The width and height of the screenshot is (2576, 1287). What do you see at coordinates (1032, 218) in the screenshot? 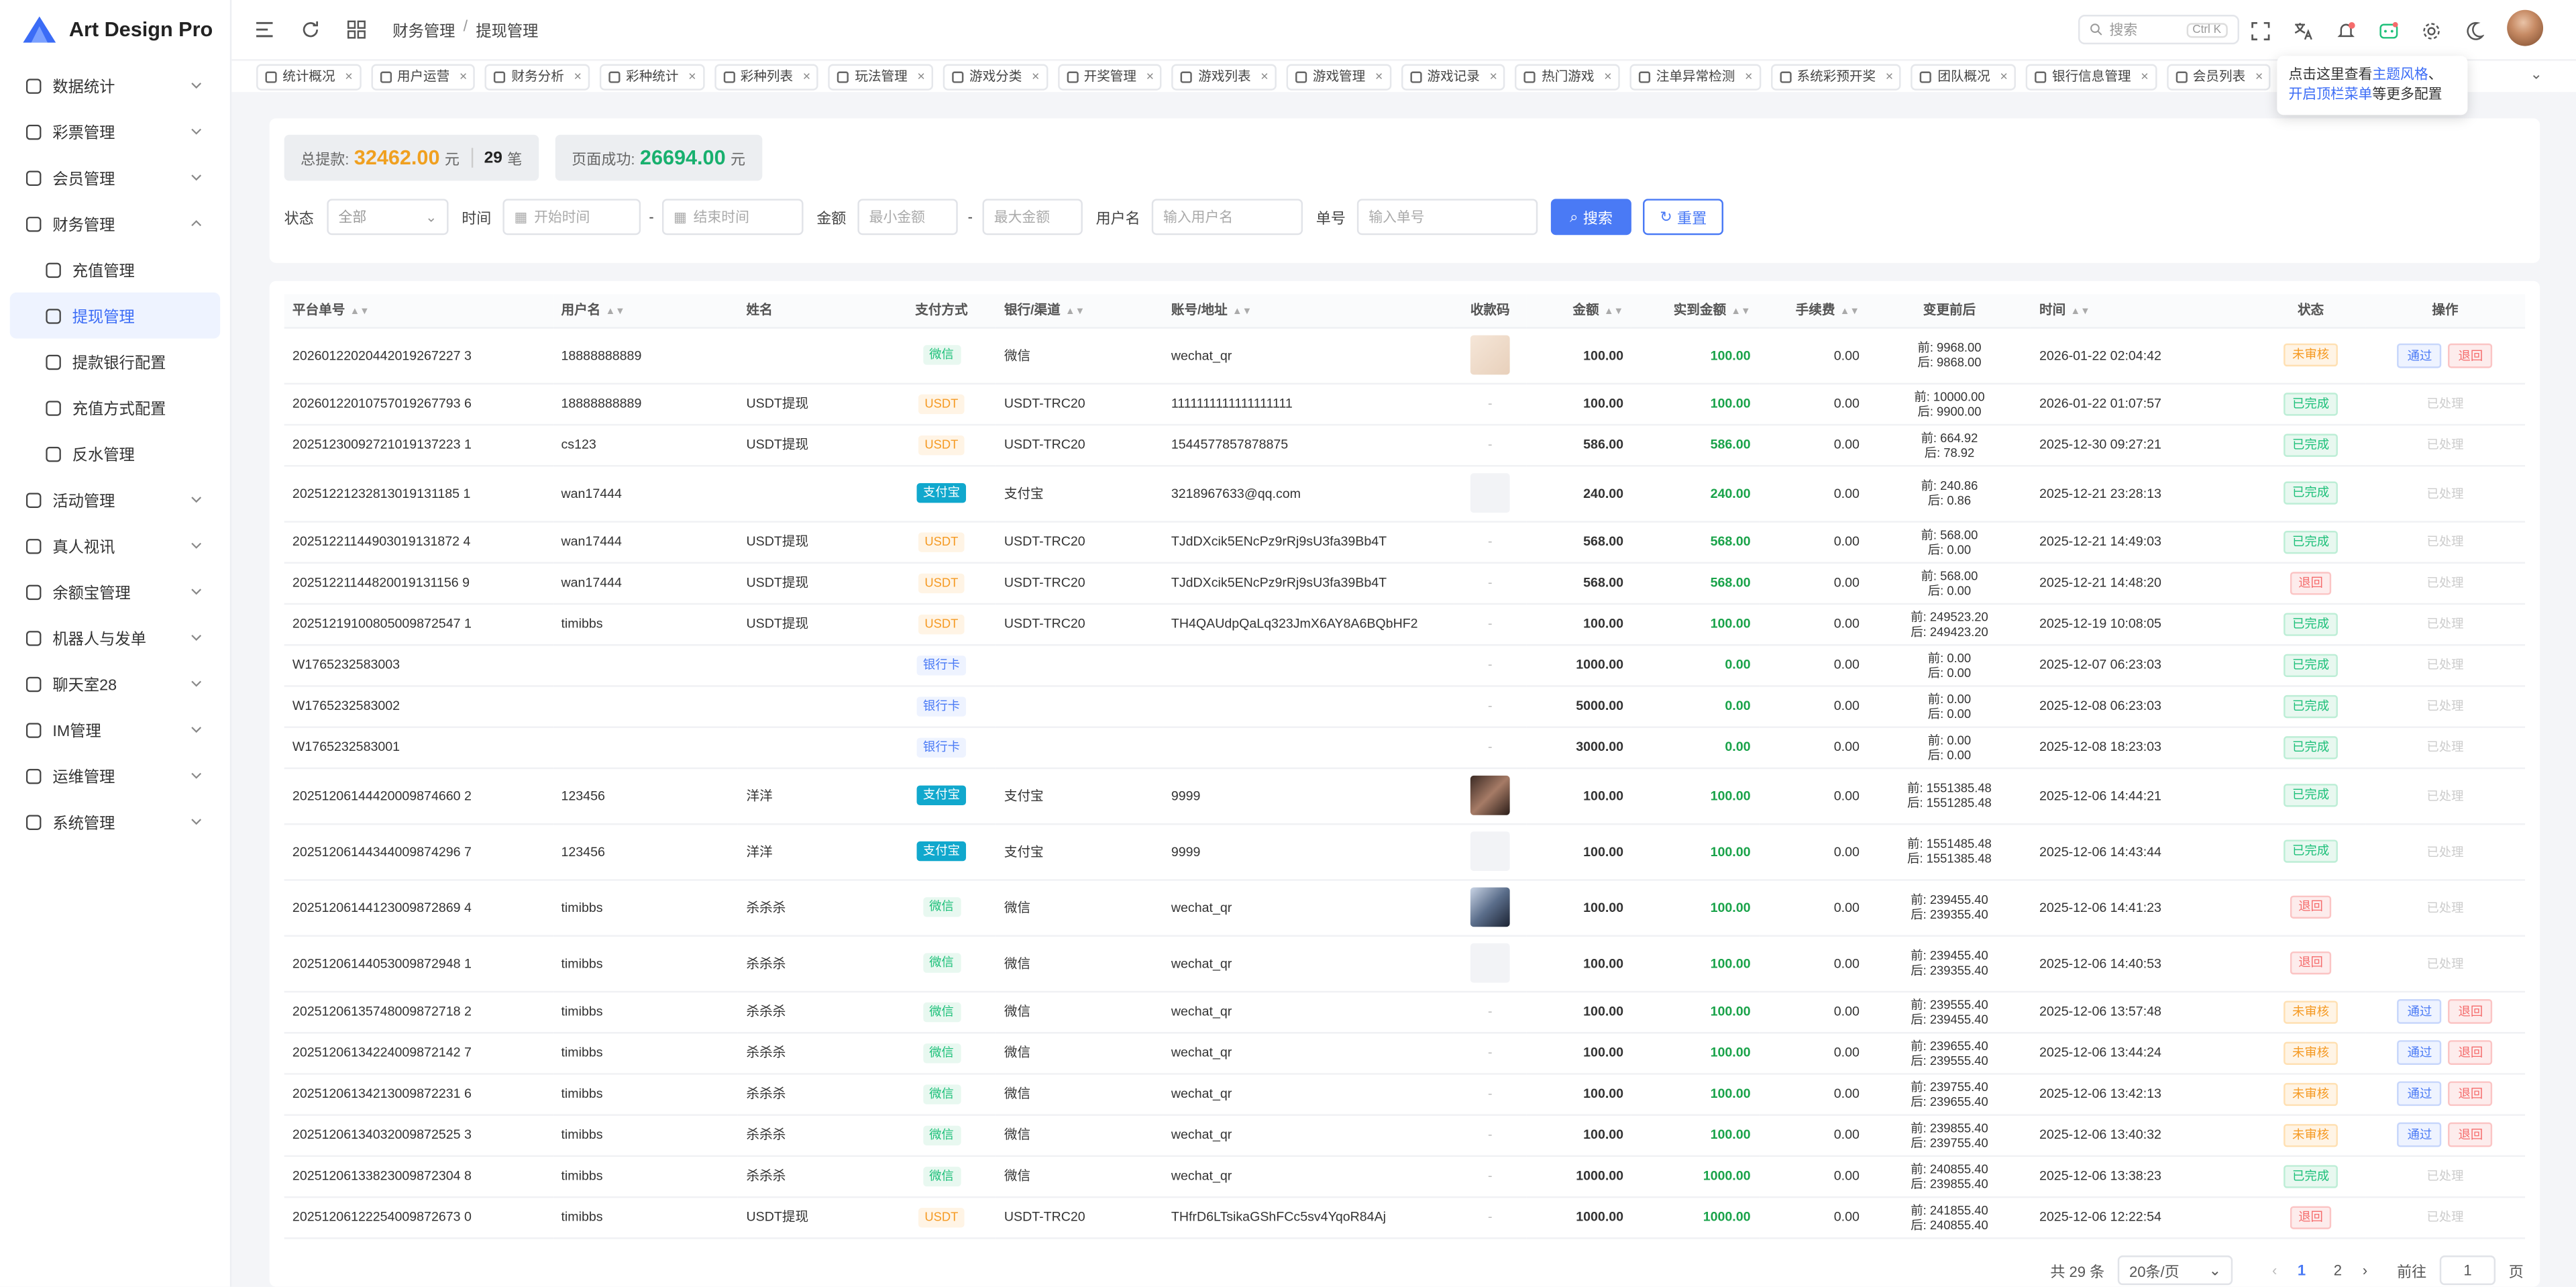
I see `max-amount-input: 最大金额` at bounding box center [1032, 218].